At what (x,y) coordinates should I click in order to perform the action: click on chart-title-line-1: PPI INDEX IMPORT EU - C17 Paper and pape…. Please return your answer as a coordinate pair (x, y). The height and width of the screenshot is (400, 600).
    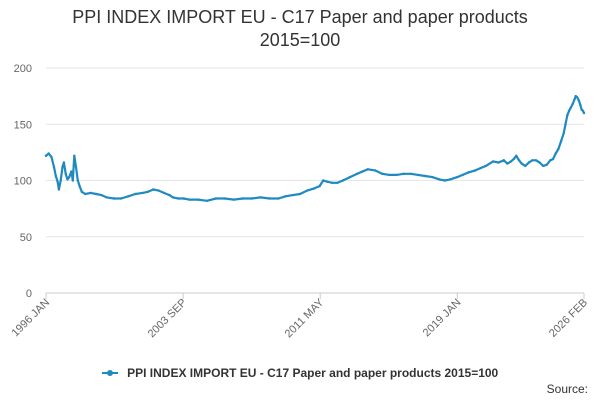
    Looking at the image, I should click on (300, 17).